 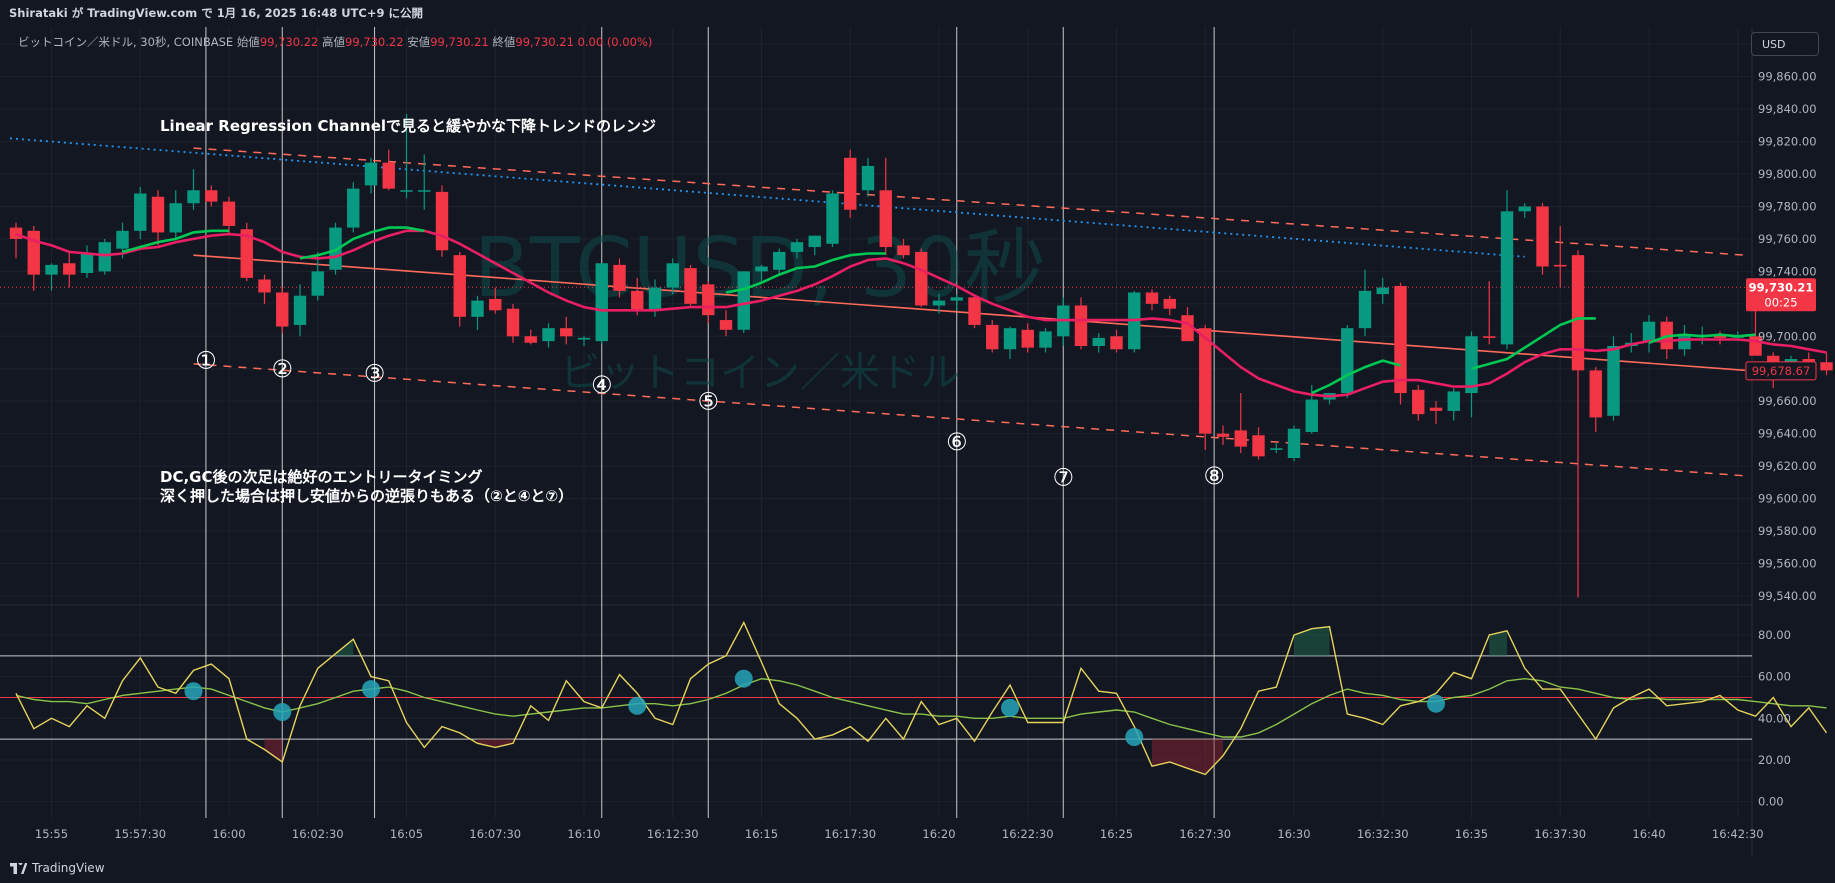 What do you see at coordinates (583, 834) in the screenshot?
I see `time-tick-label: 16:10` at bounding box center [583, 834].